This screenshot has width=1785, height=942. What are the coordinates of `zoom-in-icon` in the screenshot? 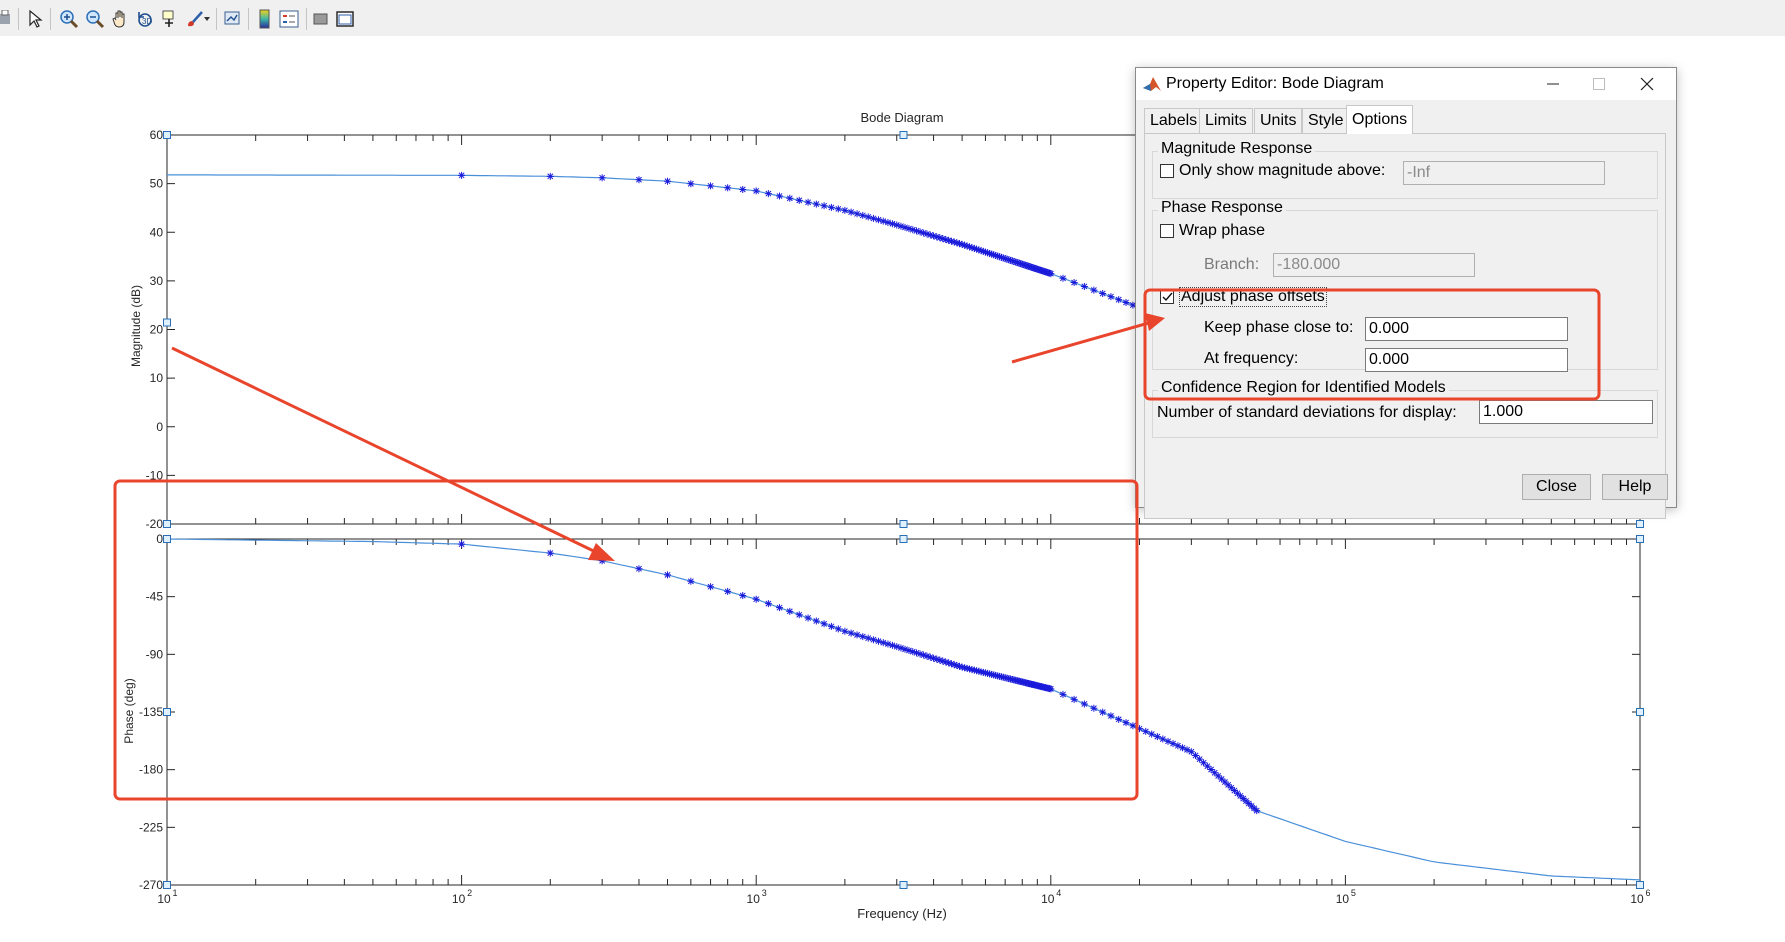 It's located at (69, 19).